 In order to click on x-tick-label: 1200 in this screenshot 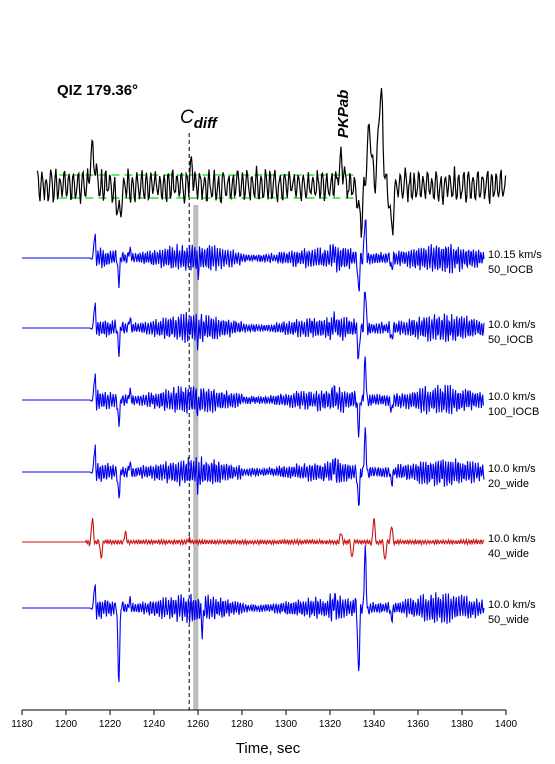, I will do `click(66, 724)`.